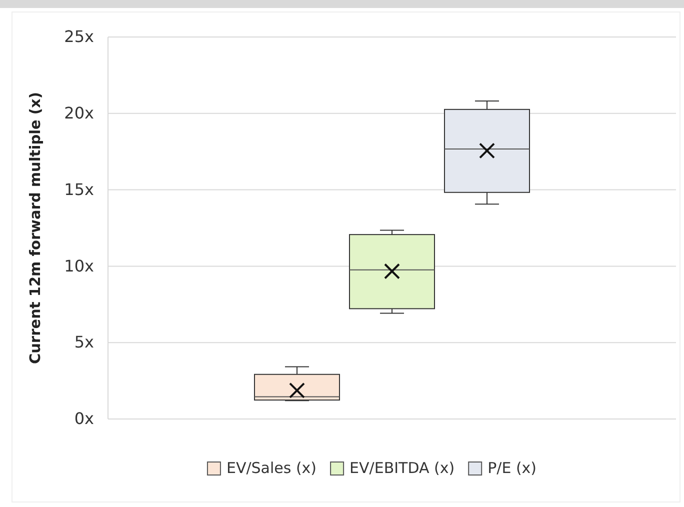  Describe the element at coordinates (84, 418) in the screenshot. I see `y-tick-label: 0x` at that location.